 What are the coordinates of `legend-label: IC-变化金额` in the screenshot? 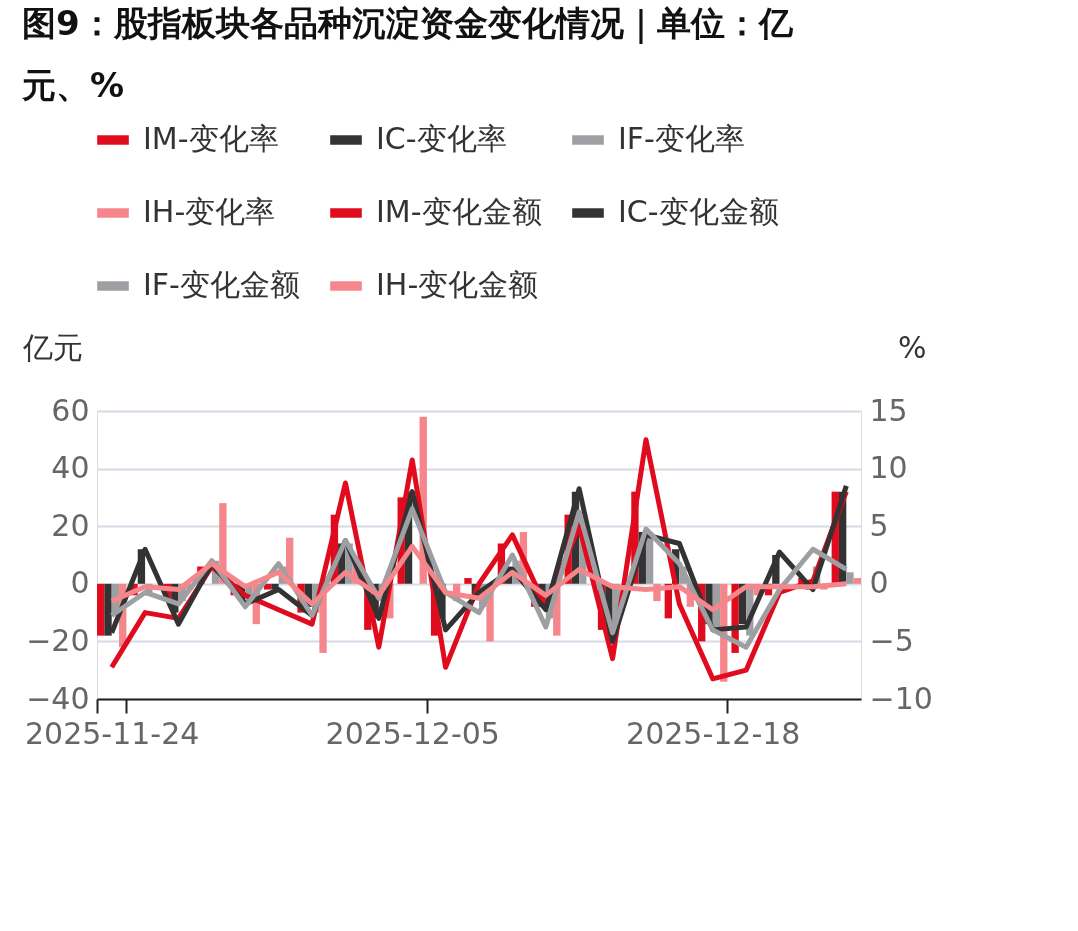 It's located at (698, 211).